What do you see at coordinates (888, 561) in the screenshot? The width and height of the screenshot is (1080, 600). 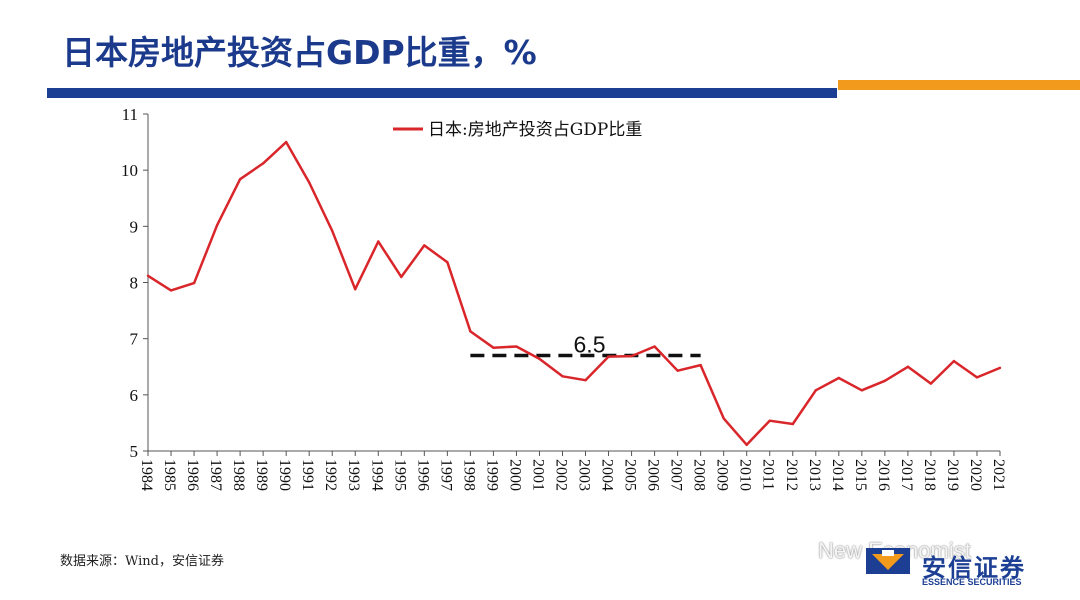 I see `essence-logo-icon` at bounding box center [888, 561].